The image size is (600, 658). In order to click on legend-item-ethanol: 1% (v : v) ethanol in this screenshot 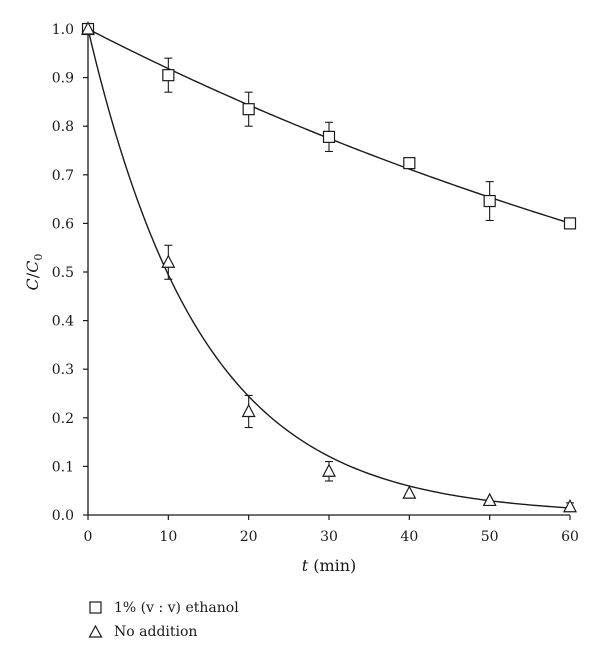, I will do `click(161, 608)`.